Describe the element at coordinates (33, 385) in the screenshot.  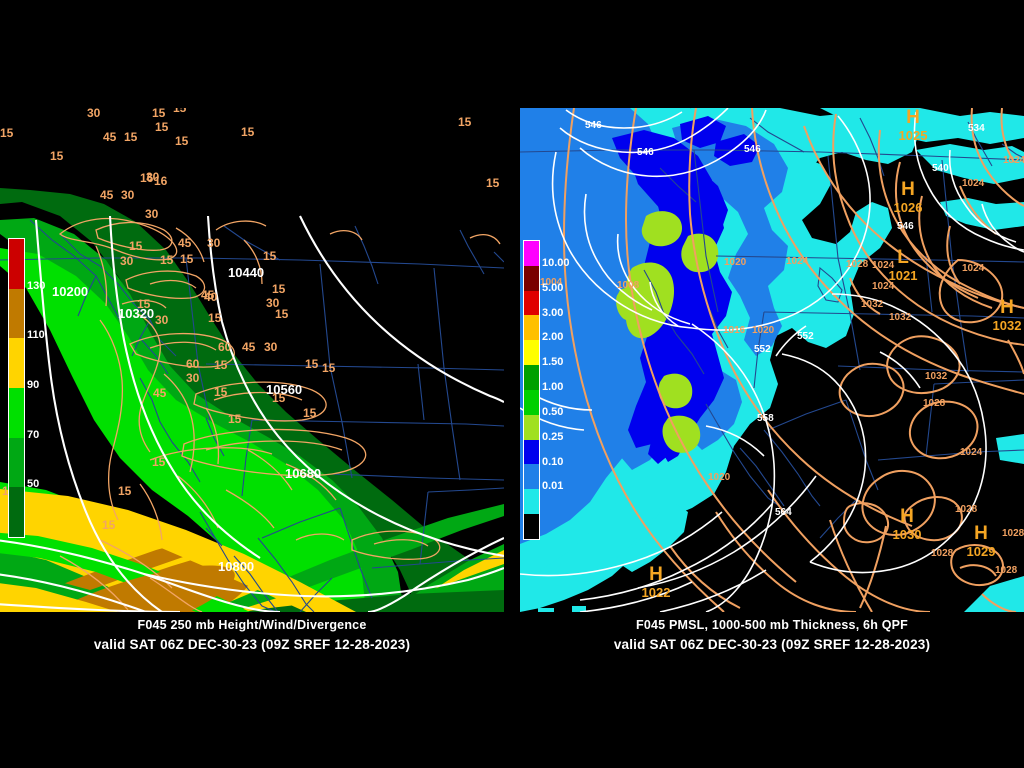
I see `colorbar-tick-label: 90` at that location.